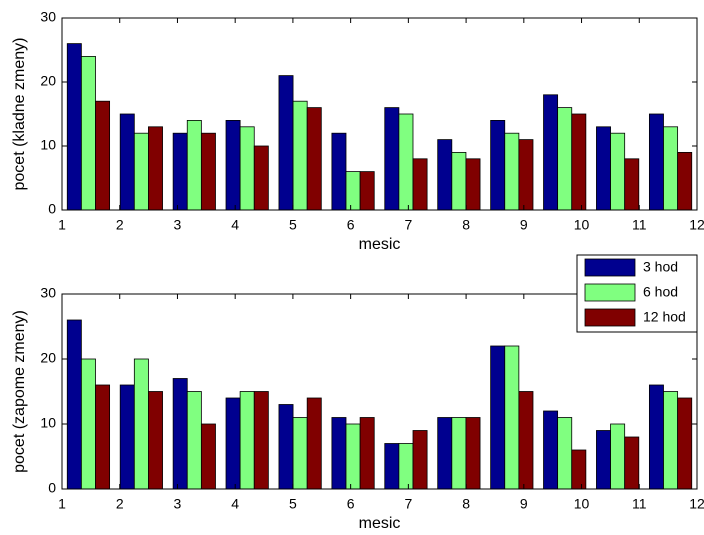 This screenshot has width=704, height=535. What do you see at coordinates (660, 267) in the screenshot?
I see `legend-label: 3 hod` at bounding box center [660, 267].